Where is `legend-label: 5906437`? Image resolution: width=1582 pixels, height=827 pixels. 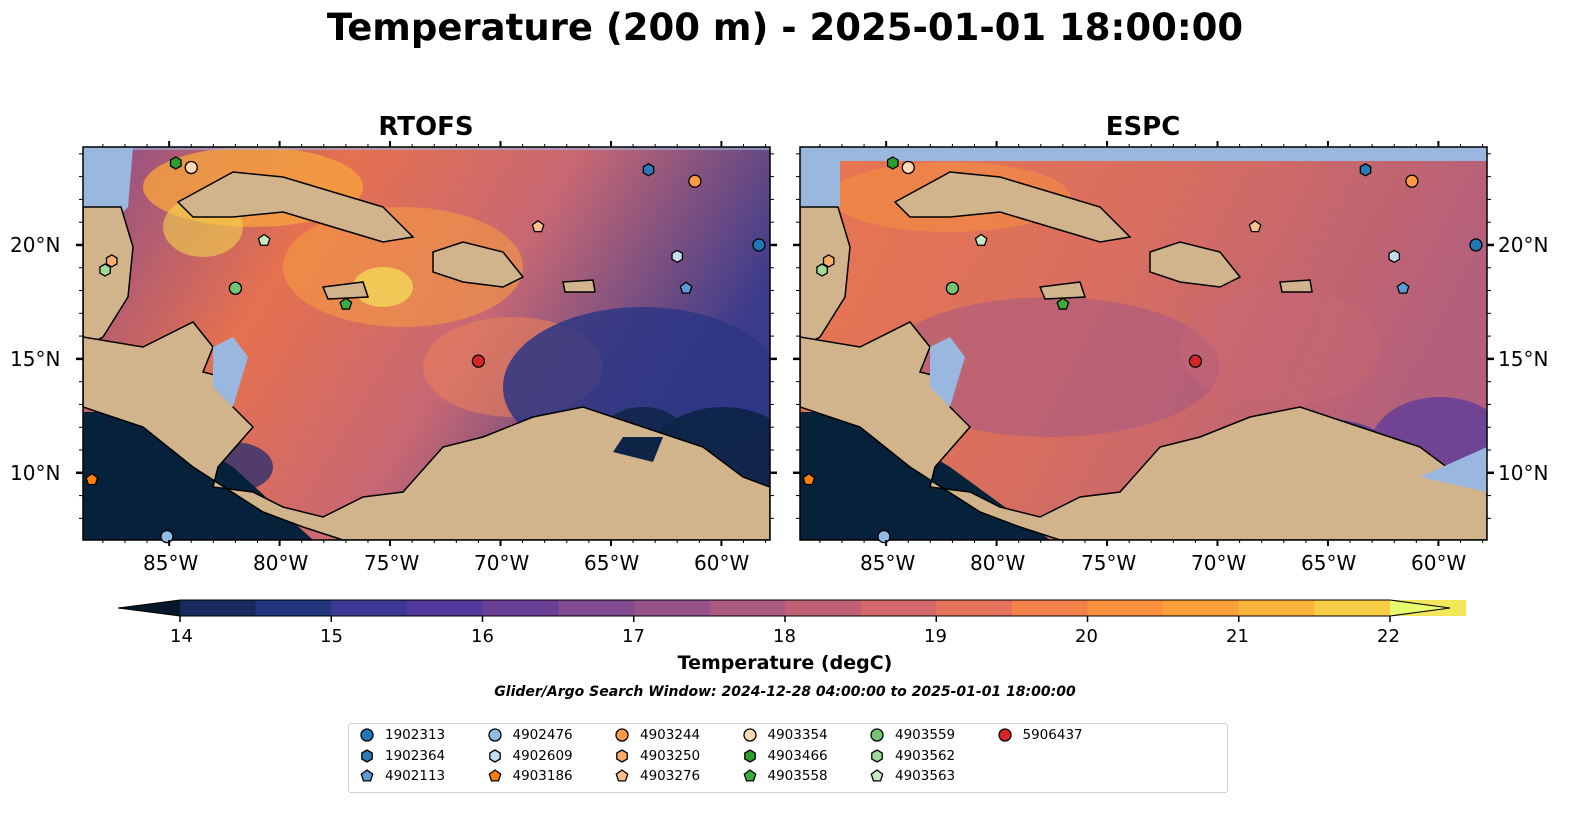 legend-label: 5906437 is located at coordinates (1052, 735).